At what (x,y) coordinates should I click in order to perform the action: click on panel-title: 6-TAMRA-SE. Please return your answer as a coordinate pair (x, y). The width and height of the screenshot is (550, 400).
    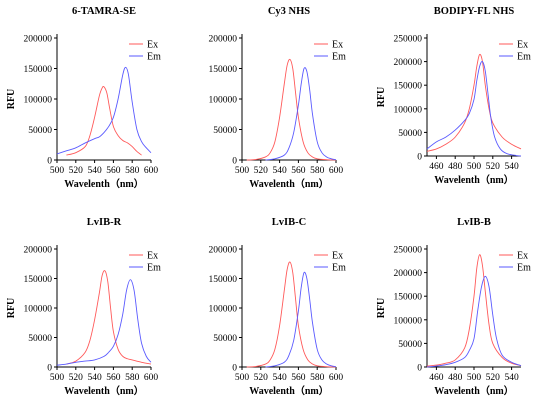
    Looking at the image, I should click on (104, 11).